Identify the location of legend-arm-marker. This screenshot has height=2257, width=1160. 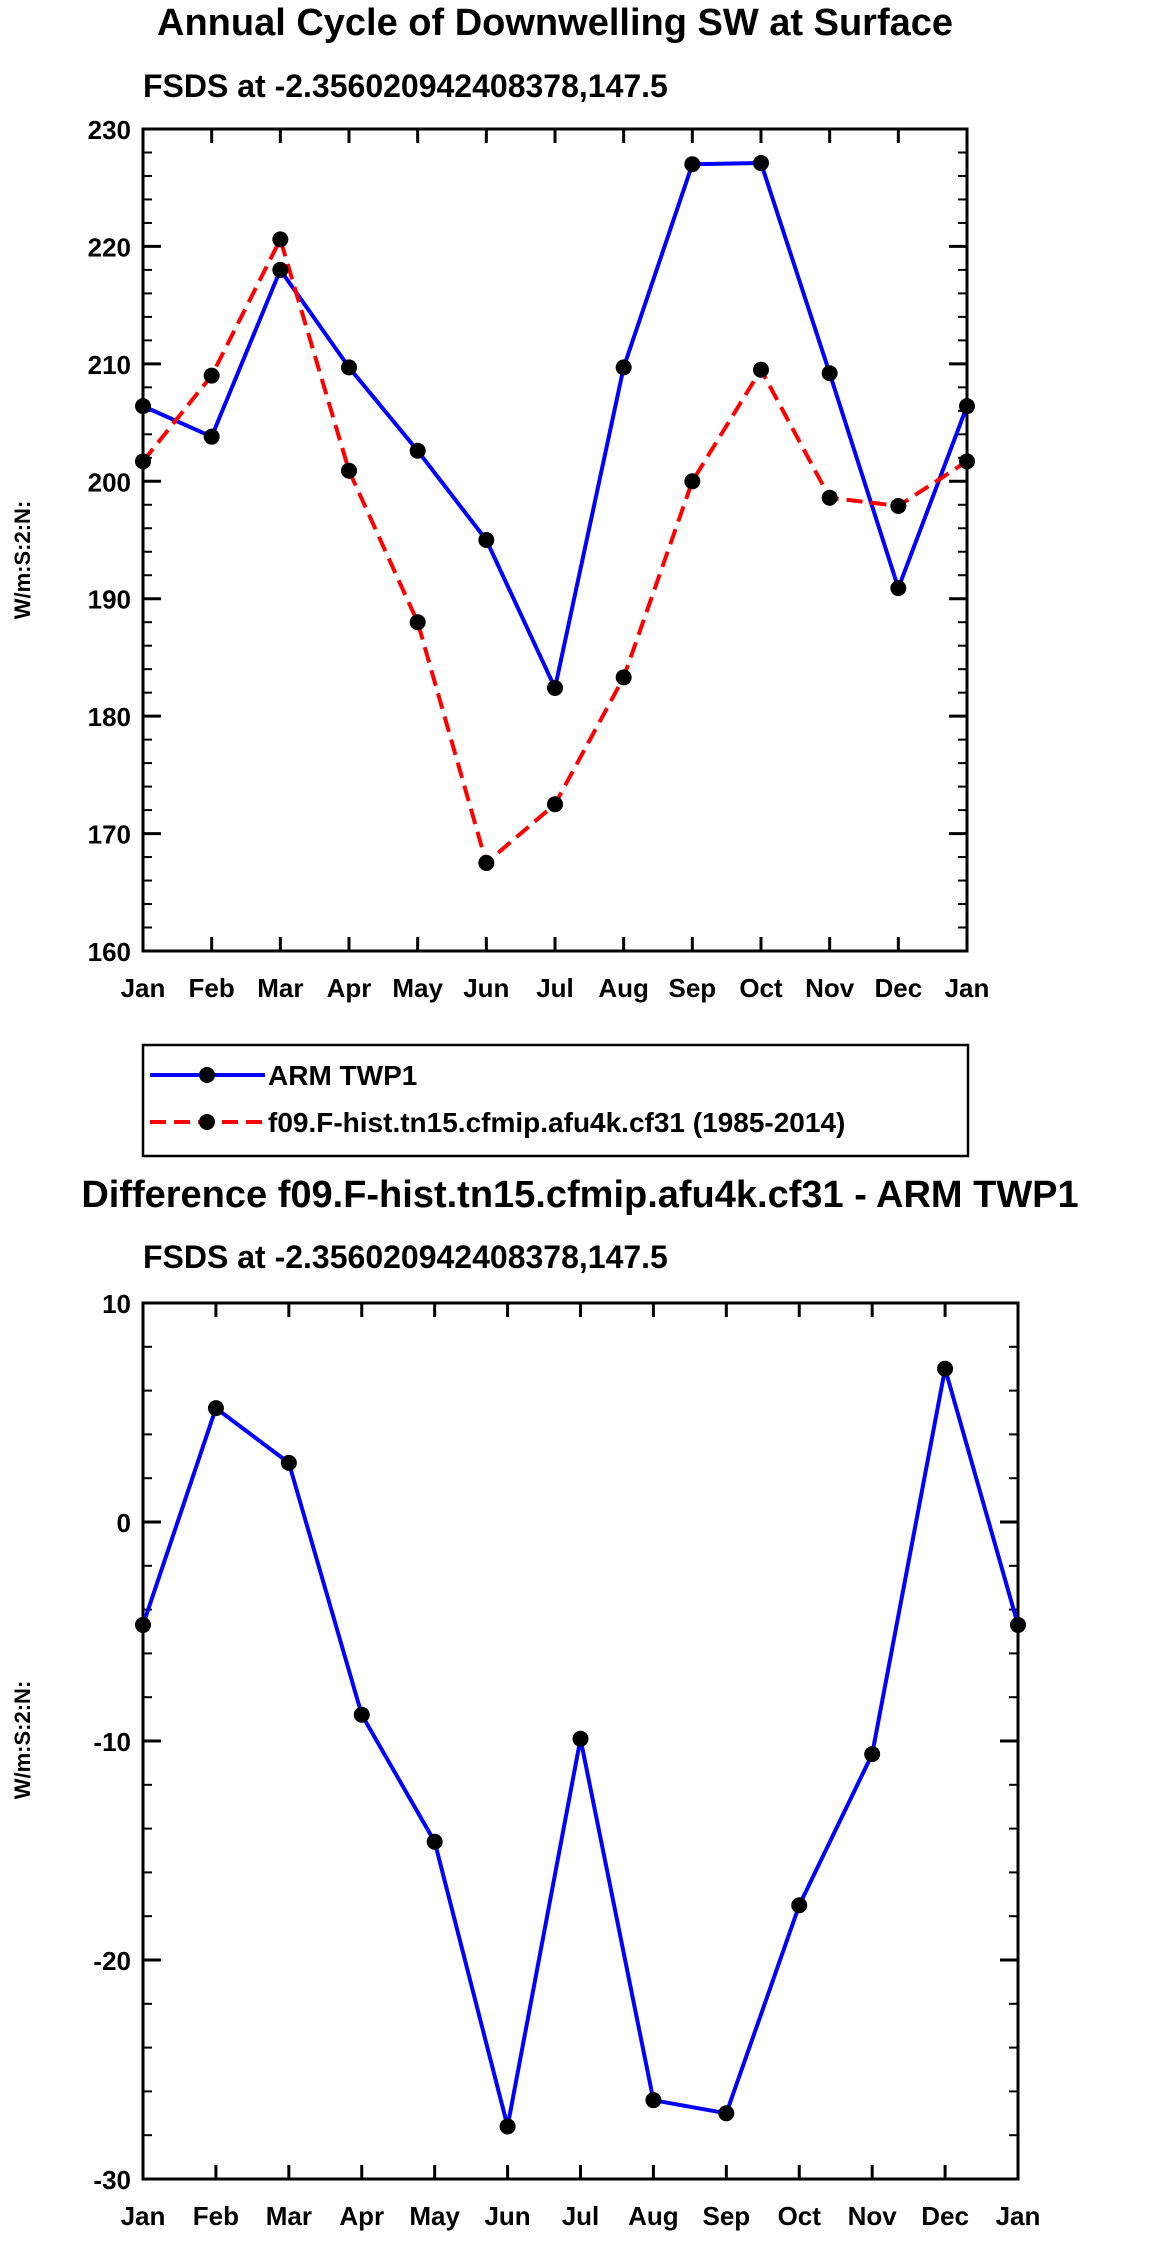
(207, 1075).